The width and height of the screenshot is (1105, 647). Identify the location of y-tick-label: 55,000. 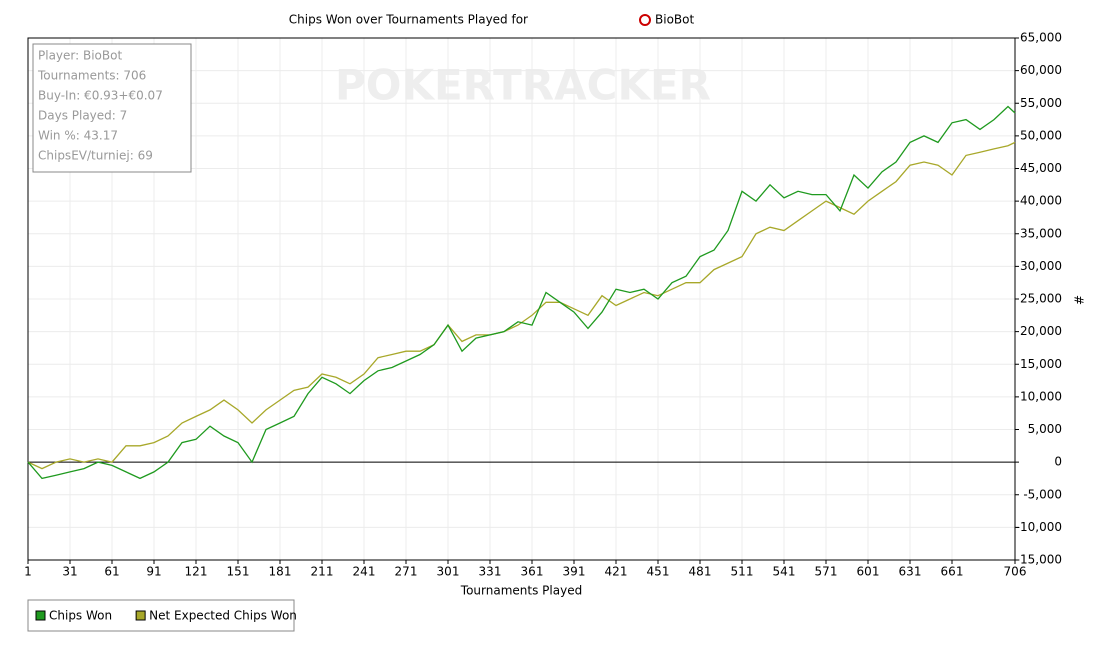
(1041, 103).